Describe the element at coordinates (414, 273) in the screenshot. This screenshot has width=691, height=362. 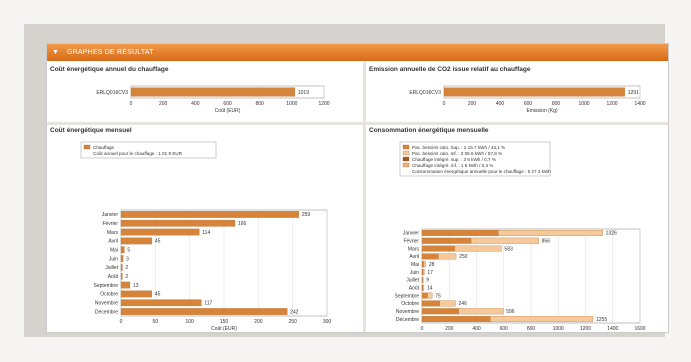
I see `category-label: Juin` at that location.